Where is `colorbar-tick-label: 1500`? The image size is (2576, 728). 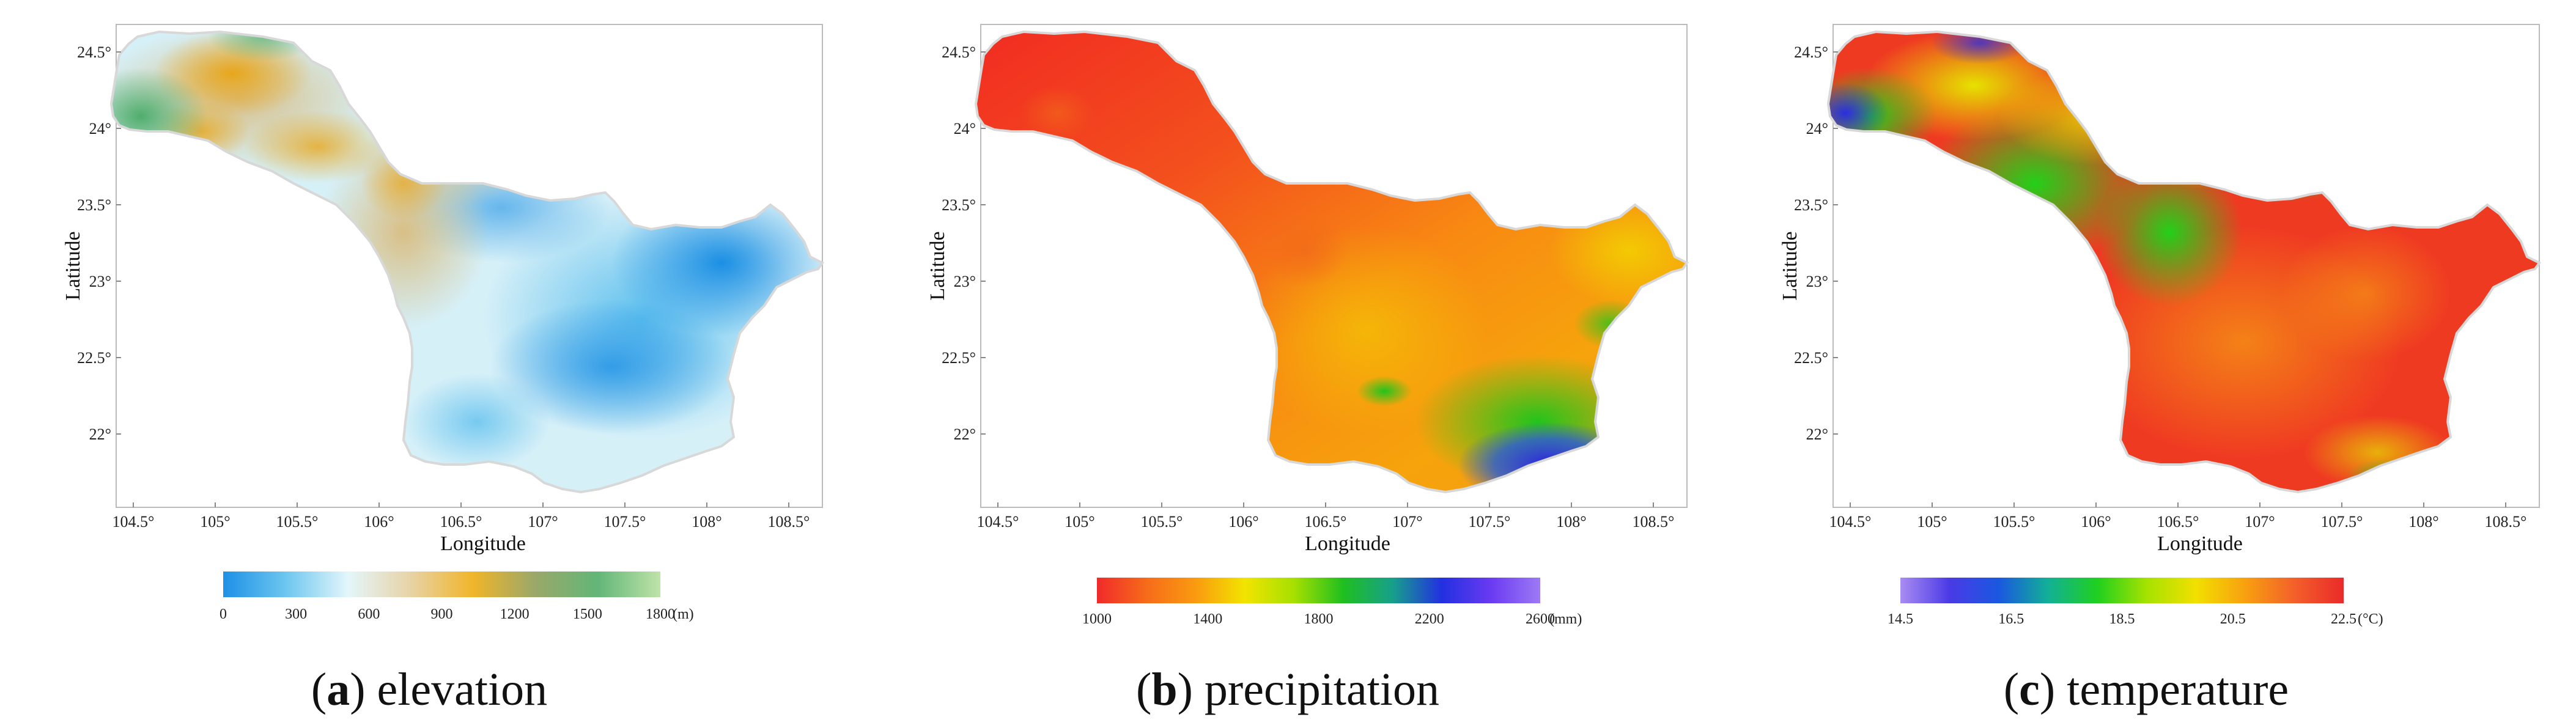
colorbar-tick-label: 1500 is located at coordinates (587, 614).